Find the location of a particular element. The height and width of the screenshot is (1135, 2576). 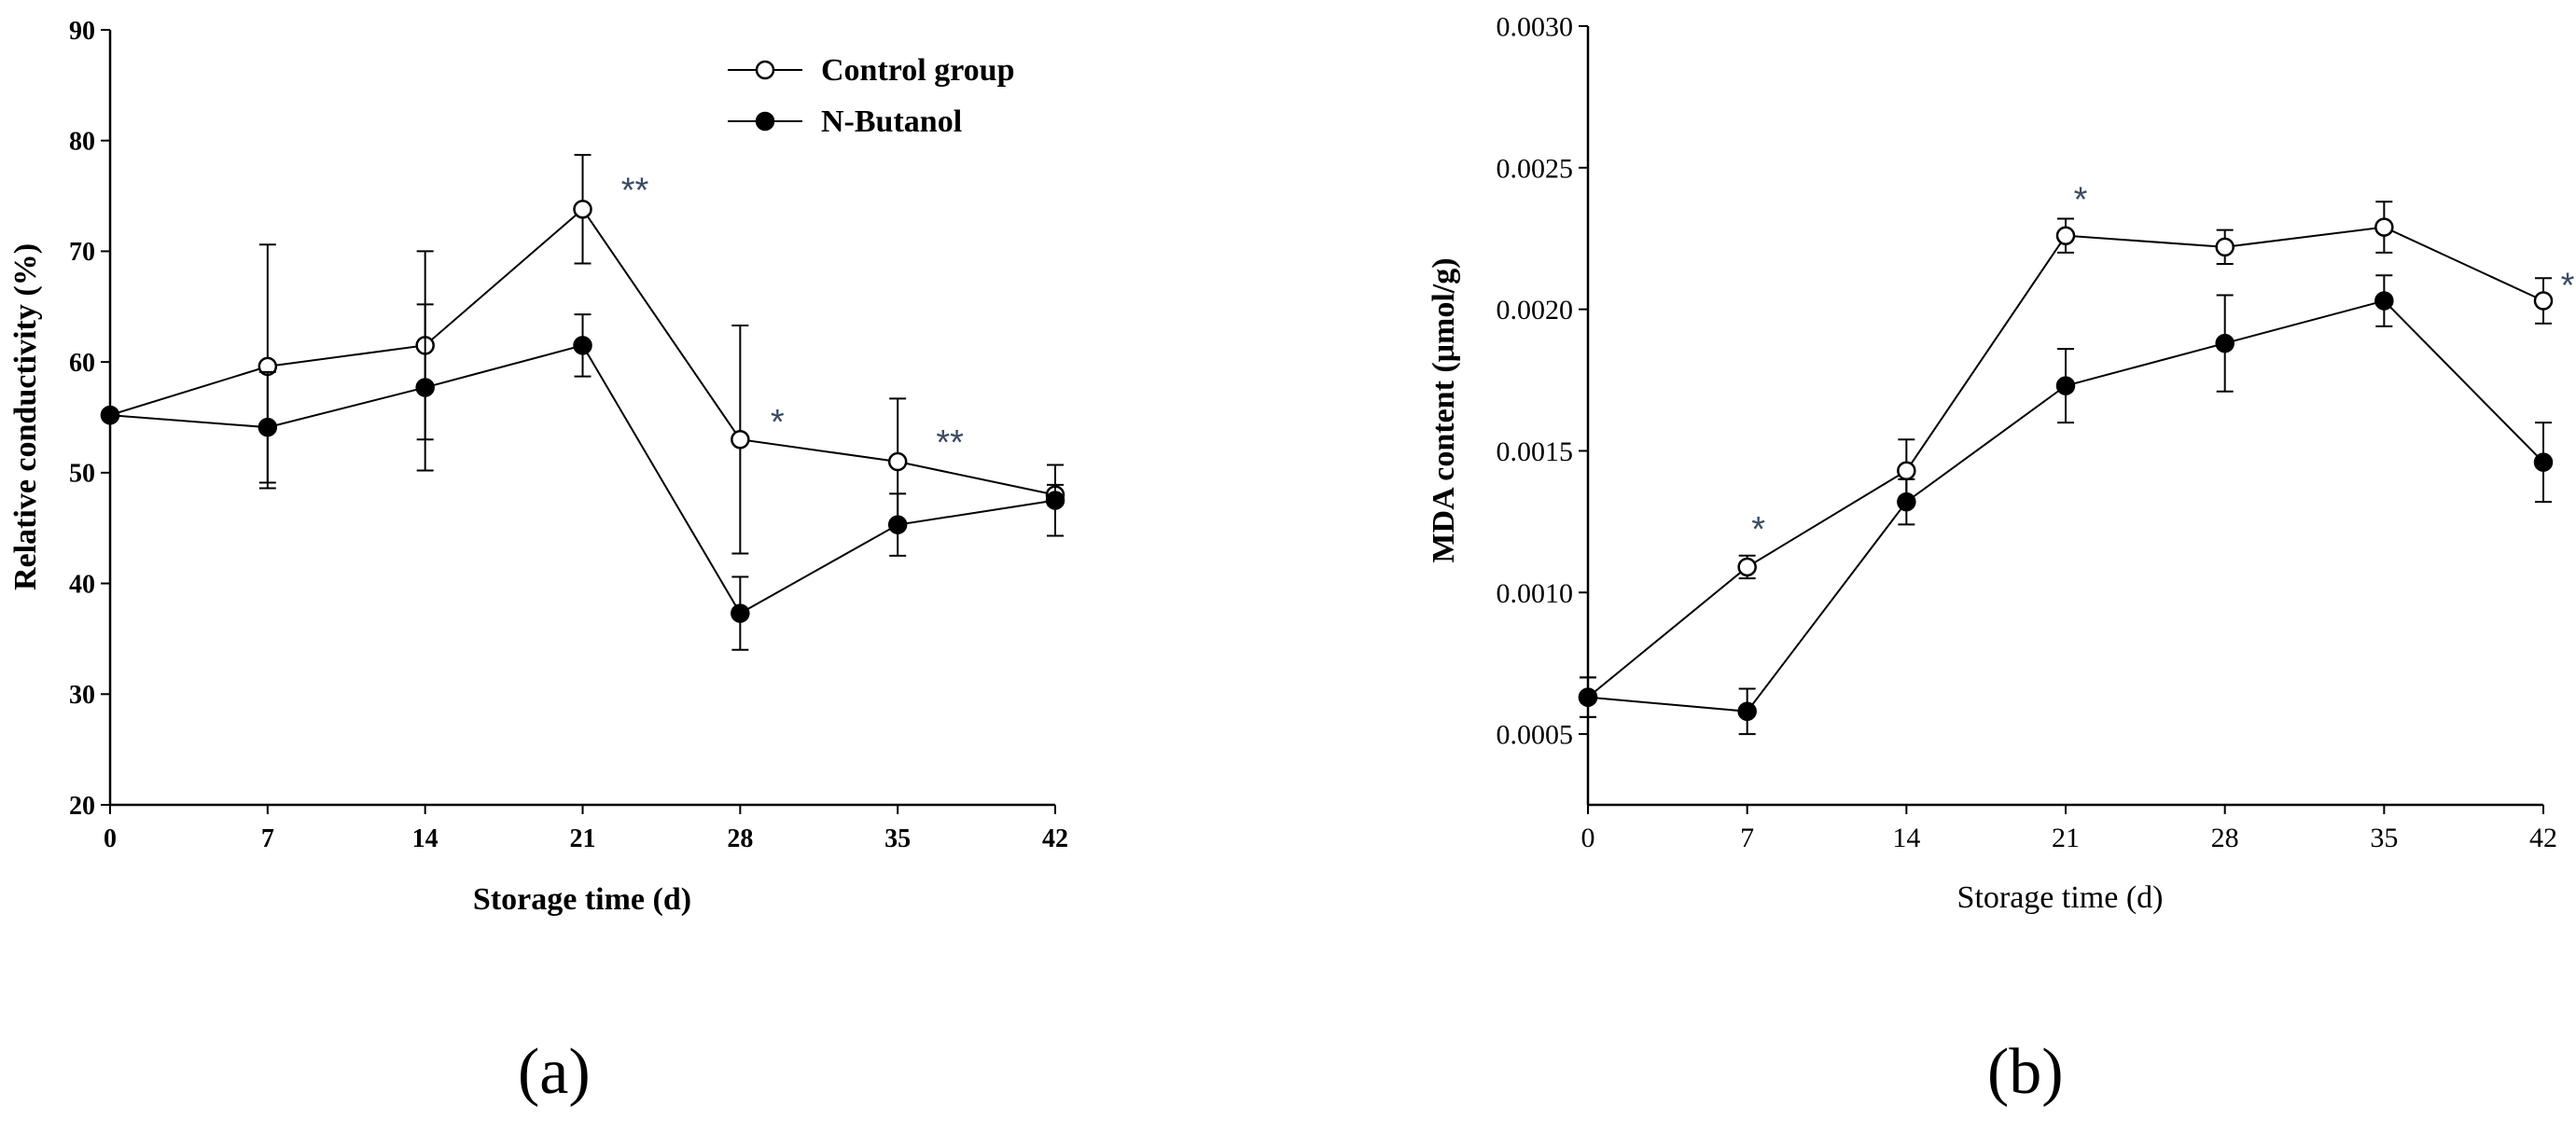

y-tick-label: 0.0030 is located at coordinates (1535, 27).